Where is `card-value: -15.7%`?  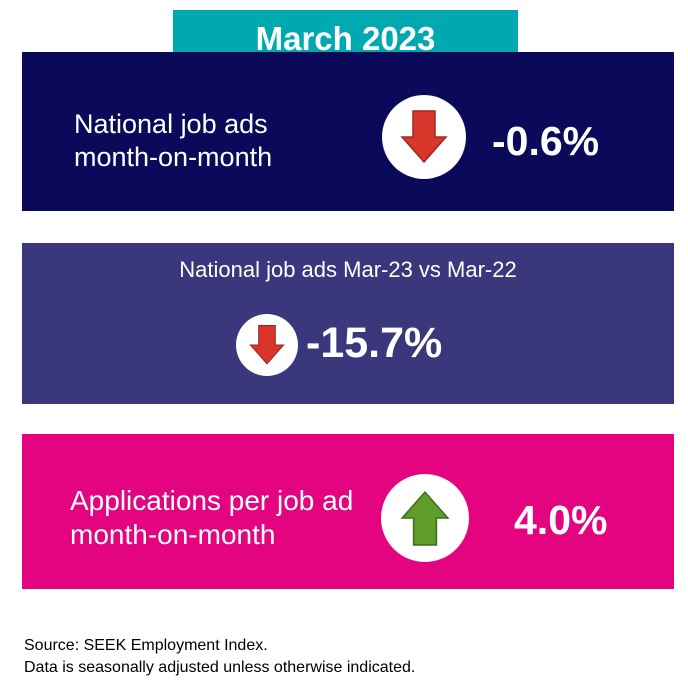
card-value: -15.7% is located at coordinates (374, 343).